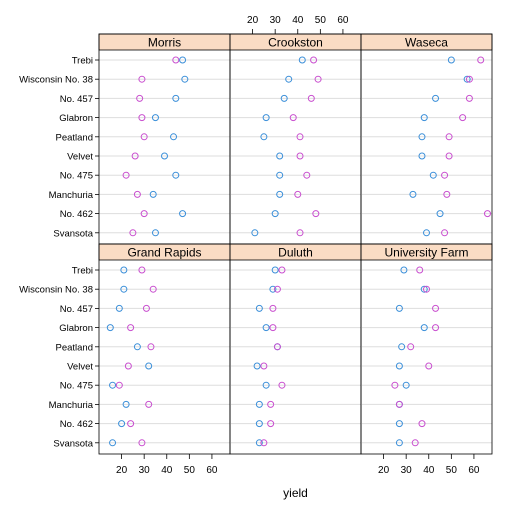 Image resolution: width=515 pixels, height=508 pixels. I want to click on y-tick-label: Trebi, so click(82, 61).